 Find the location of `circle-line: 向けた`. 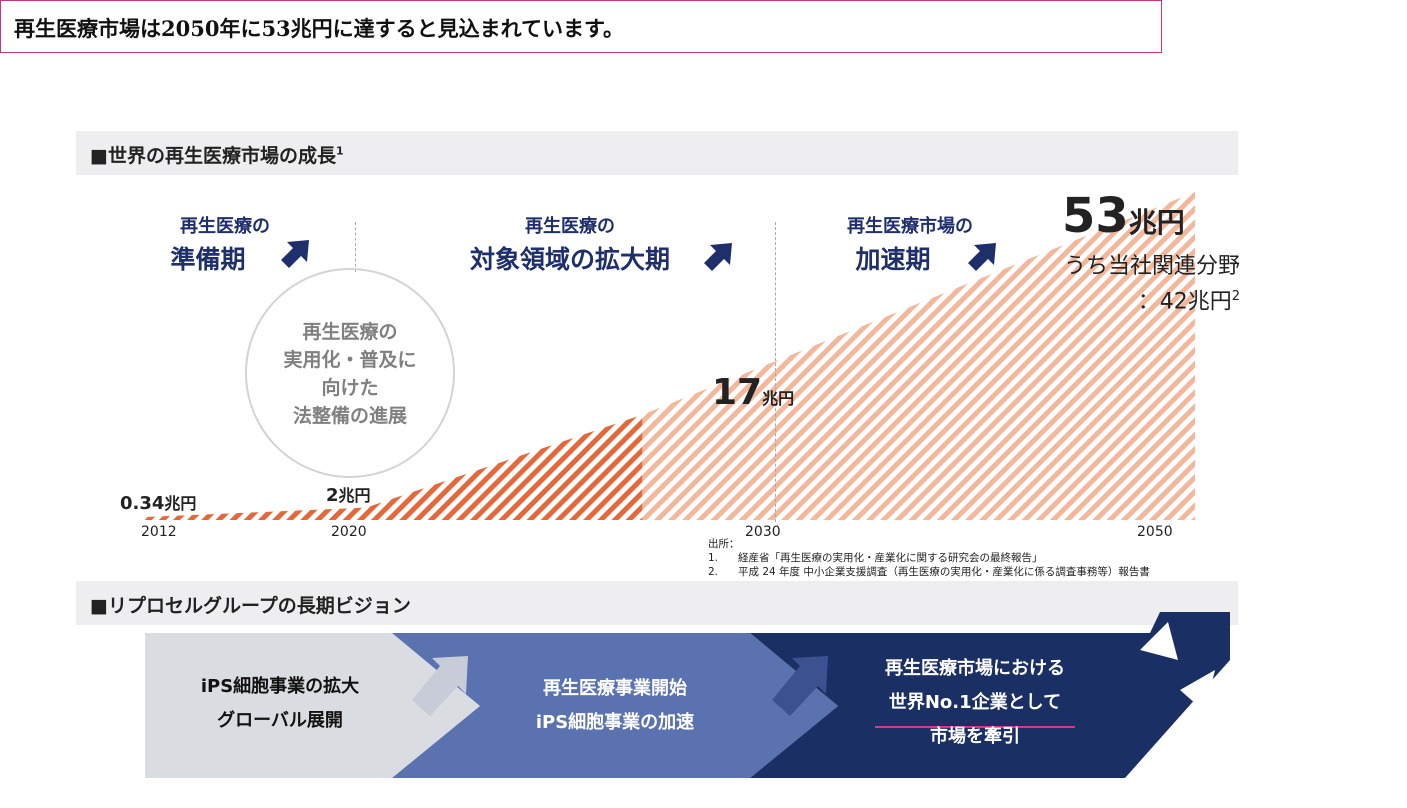

circle-line: 向けた is located at coordinates (350, 388).